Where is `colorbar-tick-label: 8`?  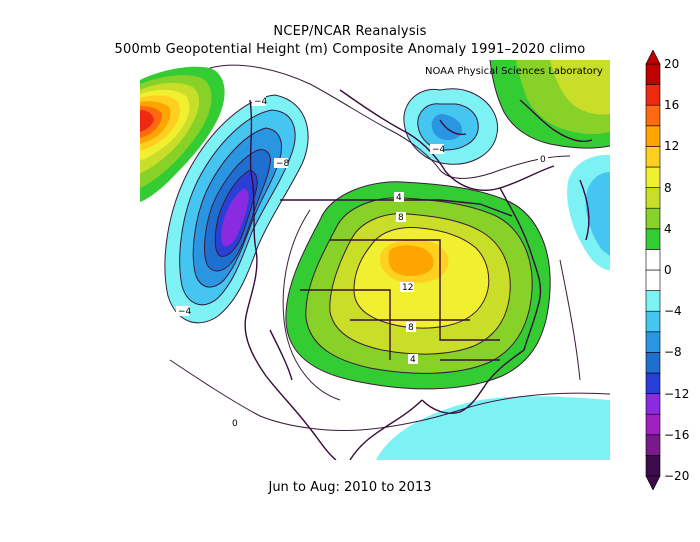
colorbar-tick-label: 8 is located at coordinates (668, 187).